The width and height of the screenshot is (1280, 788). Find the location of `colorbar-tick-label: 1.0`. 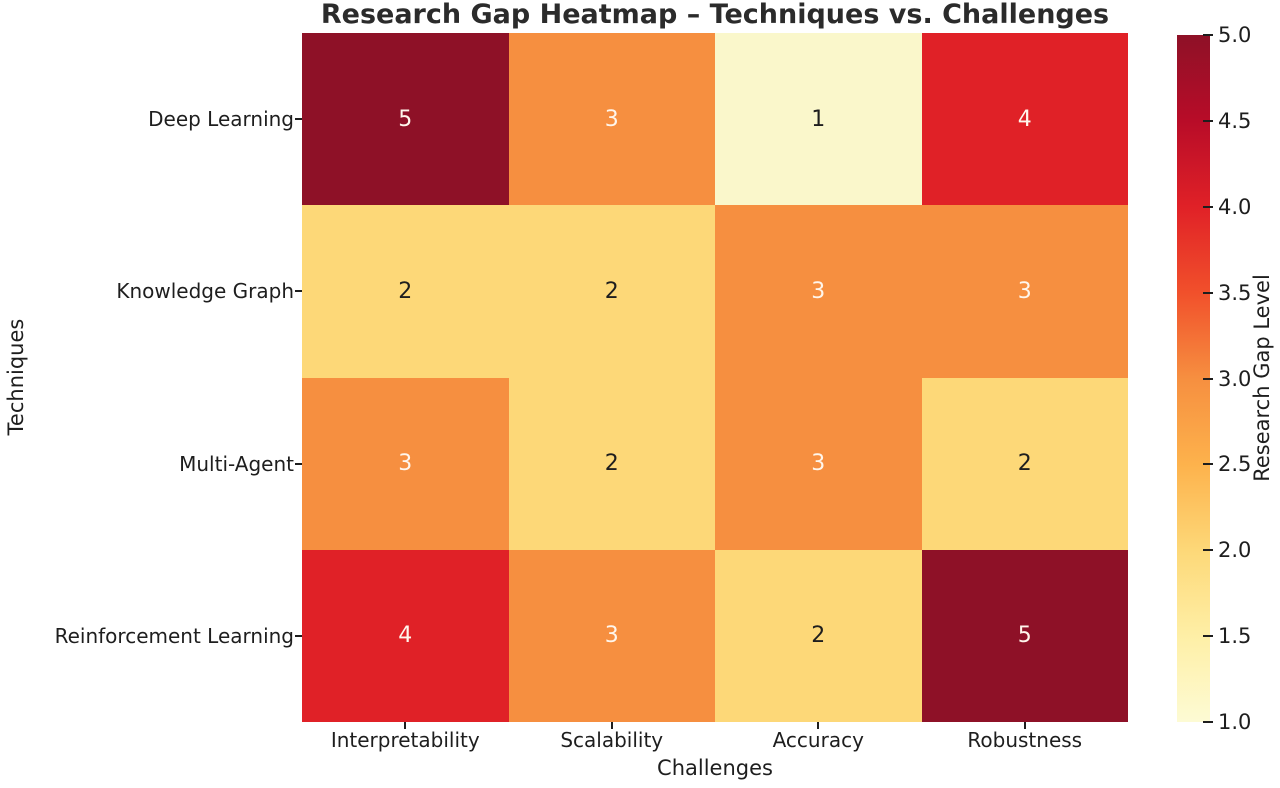

colorbar-tick-label: 1.0 is located at coordinates (1235, 722).